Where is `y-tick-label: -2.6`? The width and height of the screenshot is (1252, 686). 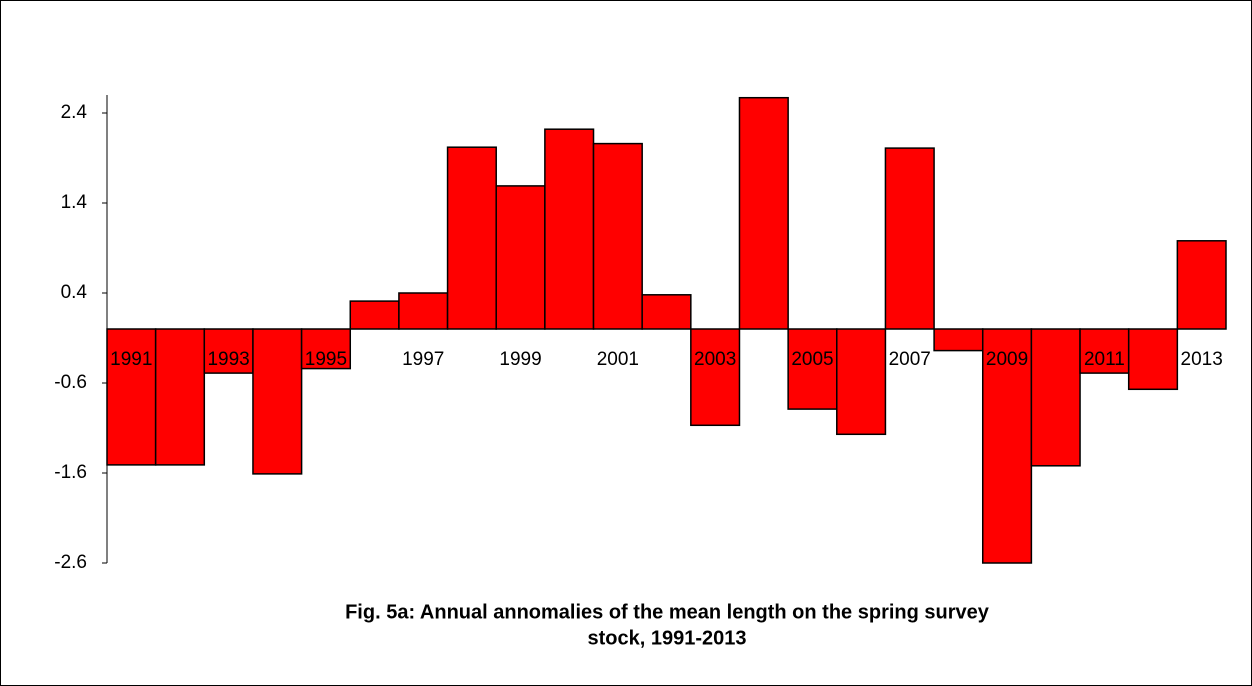
y-tick-label: -2.6 is located at coordinates (70, 562).